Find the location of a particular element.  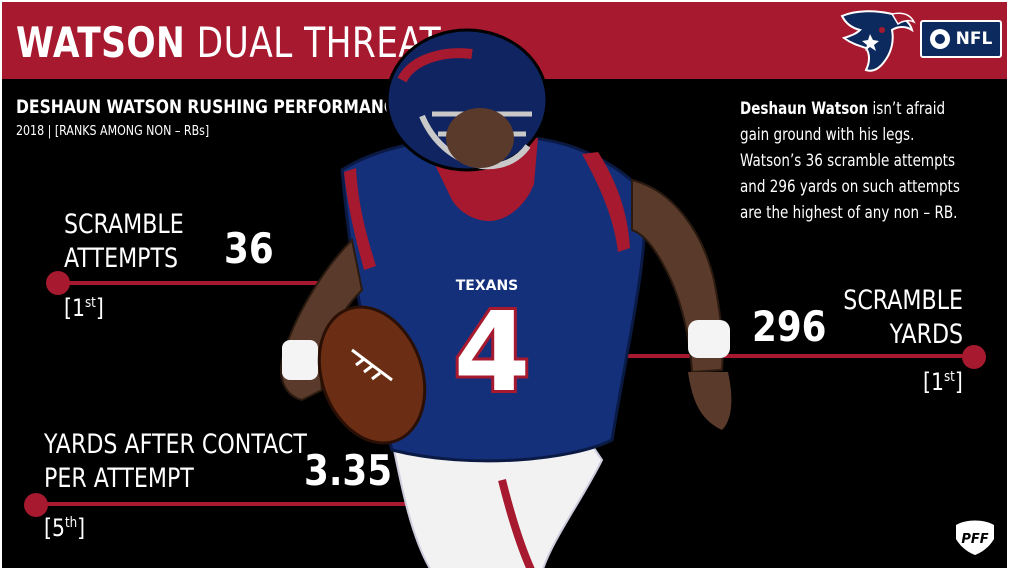

stat-label-yards: SCRAMBLE YARDS is located at coordinates (903, 318).